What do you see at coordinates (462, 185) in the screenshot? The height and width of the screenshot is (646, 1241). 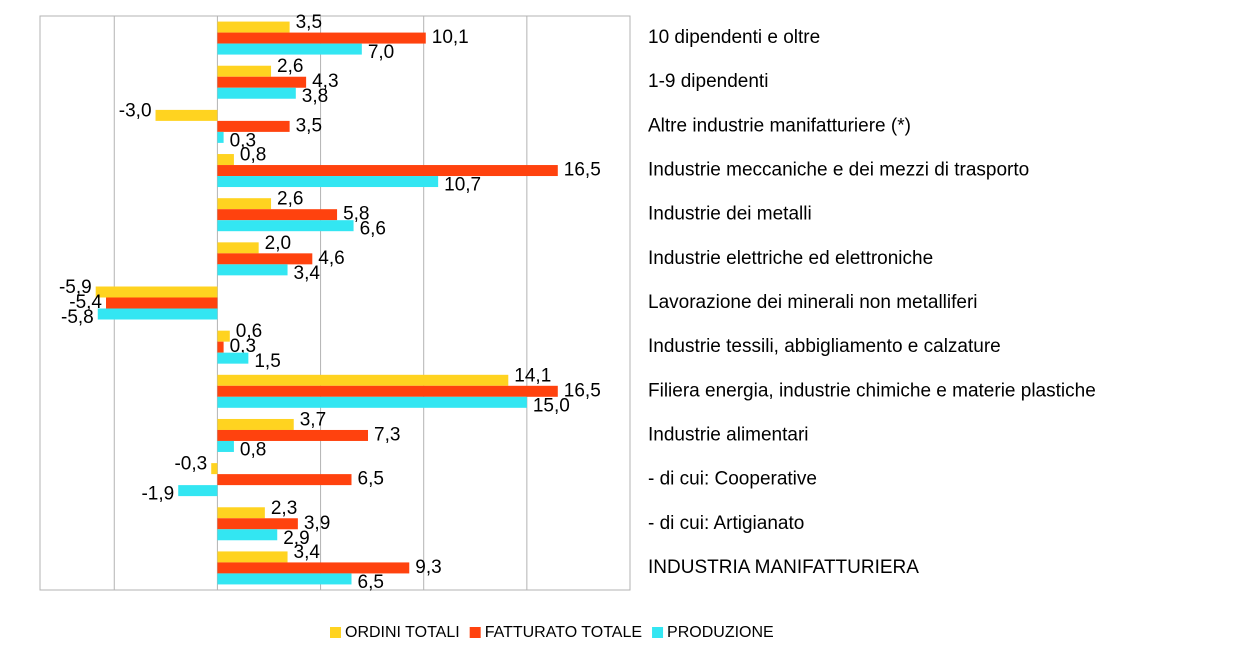 I see `value-label: 10,7` at bounding box center [462, 185].